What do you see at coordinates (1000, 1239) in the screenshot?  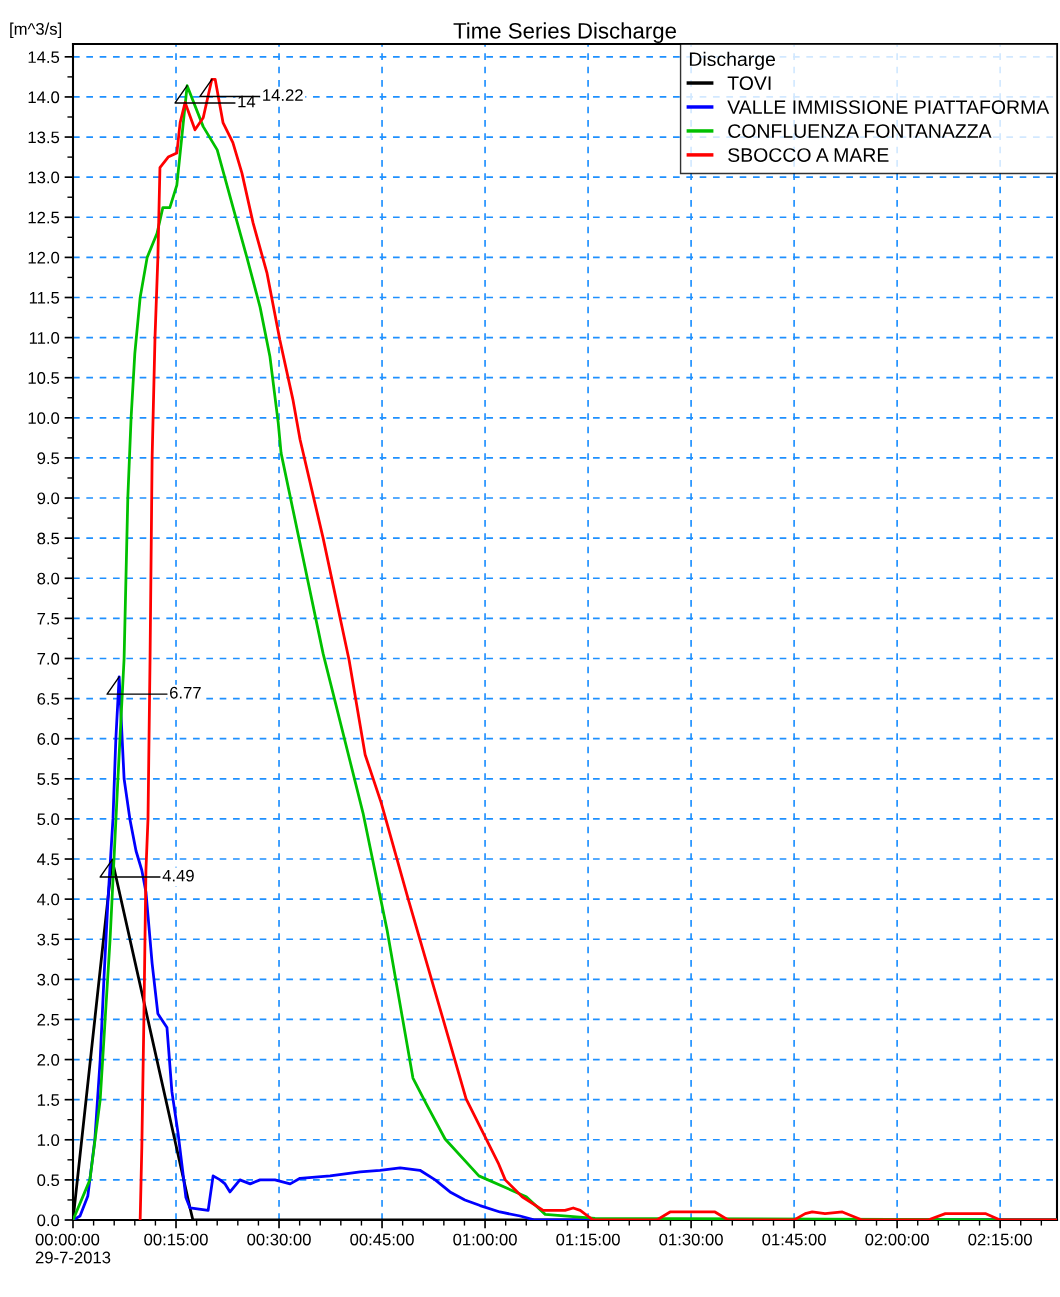 I see `x-tick-label: 02:15:00` at bounding box center [1000, 1239].